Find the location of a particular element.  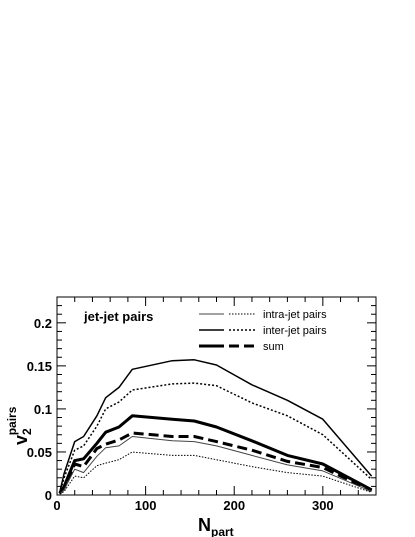

x-axis-title: Npart is located at coordinates (216, 526).